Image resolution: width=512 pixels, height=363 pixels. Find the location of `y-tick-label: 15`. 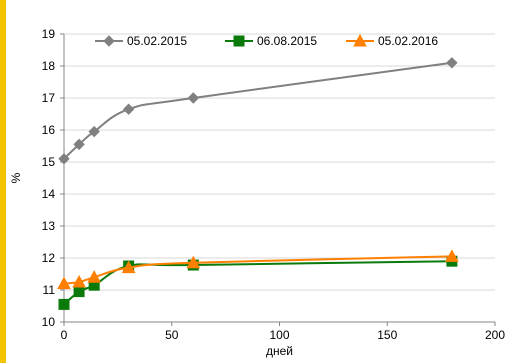

y-tick-label: 15 is located at coordinates (49, 162).